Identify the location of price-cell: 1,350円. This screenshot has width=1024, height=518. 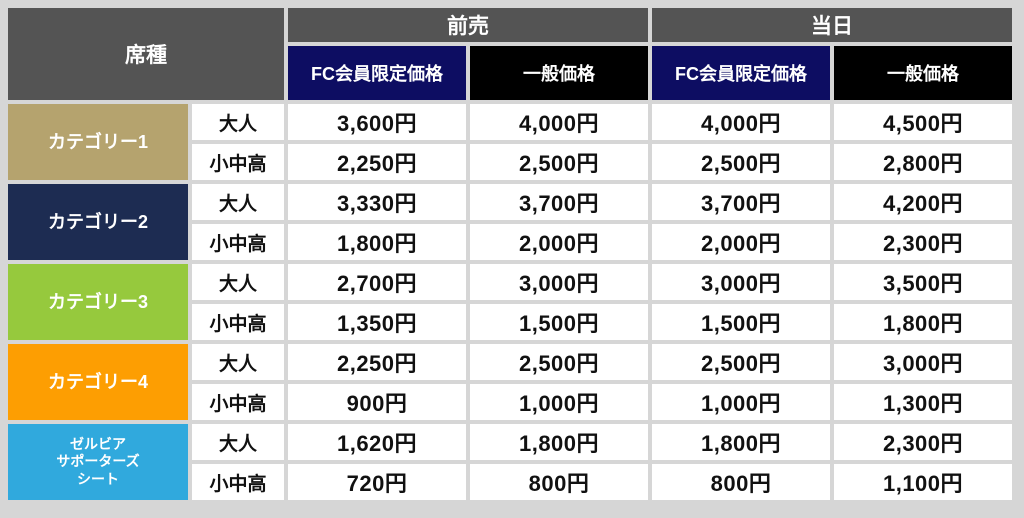
(377, 322).